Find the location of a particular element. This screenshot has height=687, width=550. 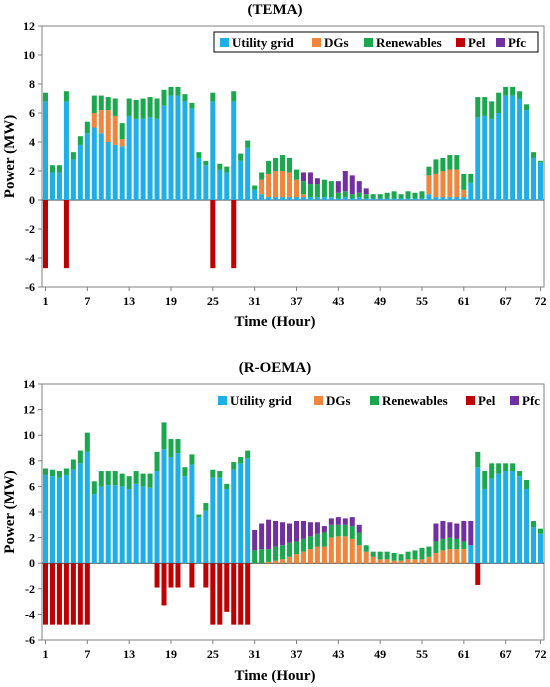

chart1-bar-renewables-h24 is located at coordinates (206, 163).